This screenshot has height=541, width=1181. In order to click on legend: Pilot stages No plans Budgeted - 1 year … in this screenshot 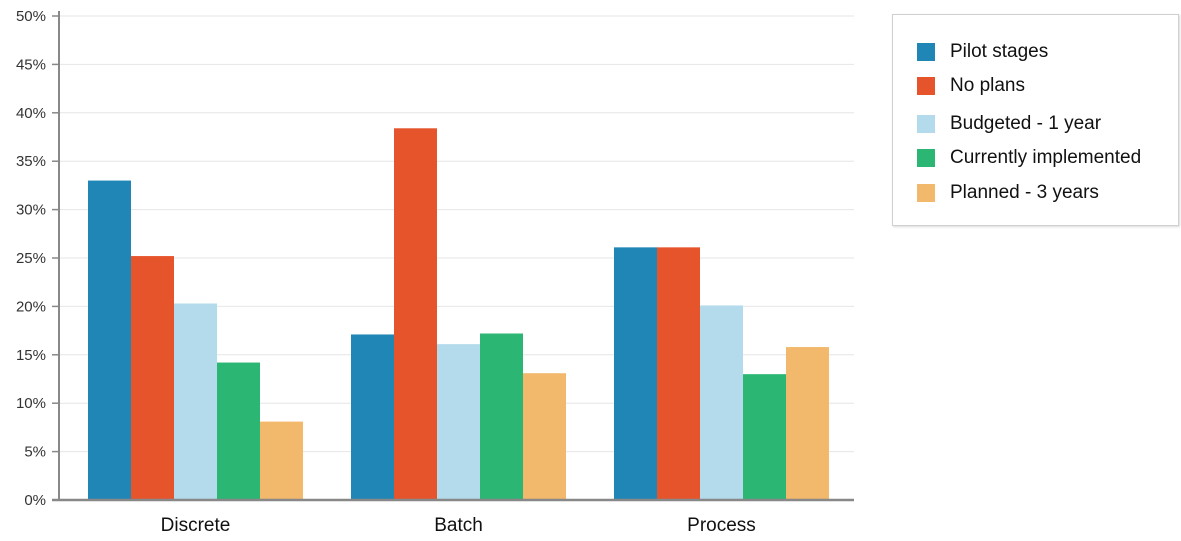, I will do `click(1035, 120)`.